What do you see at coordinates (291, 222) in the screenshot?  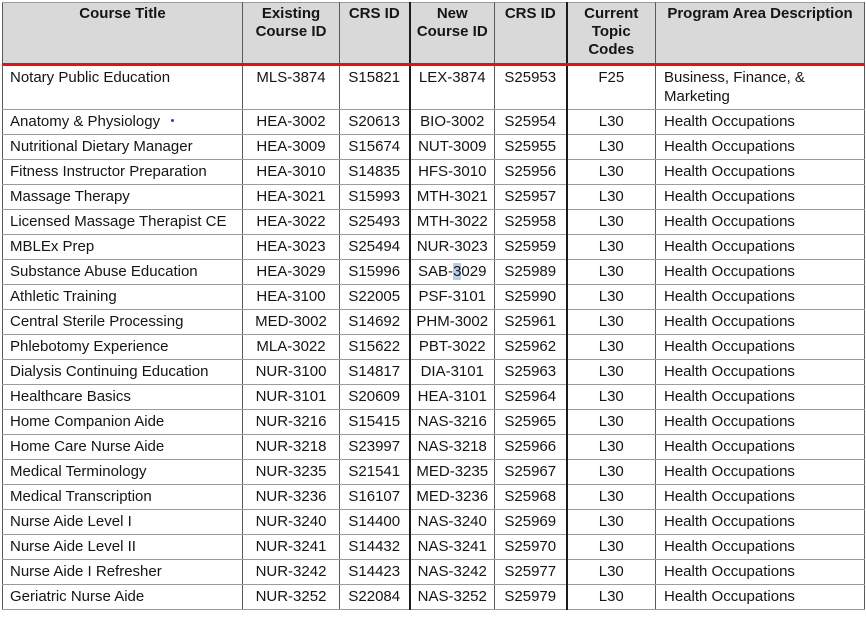 I see `cell-existing-course-id: HEA-3022` at bounding box center [291, 222].